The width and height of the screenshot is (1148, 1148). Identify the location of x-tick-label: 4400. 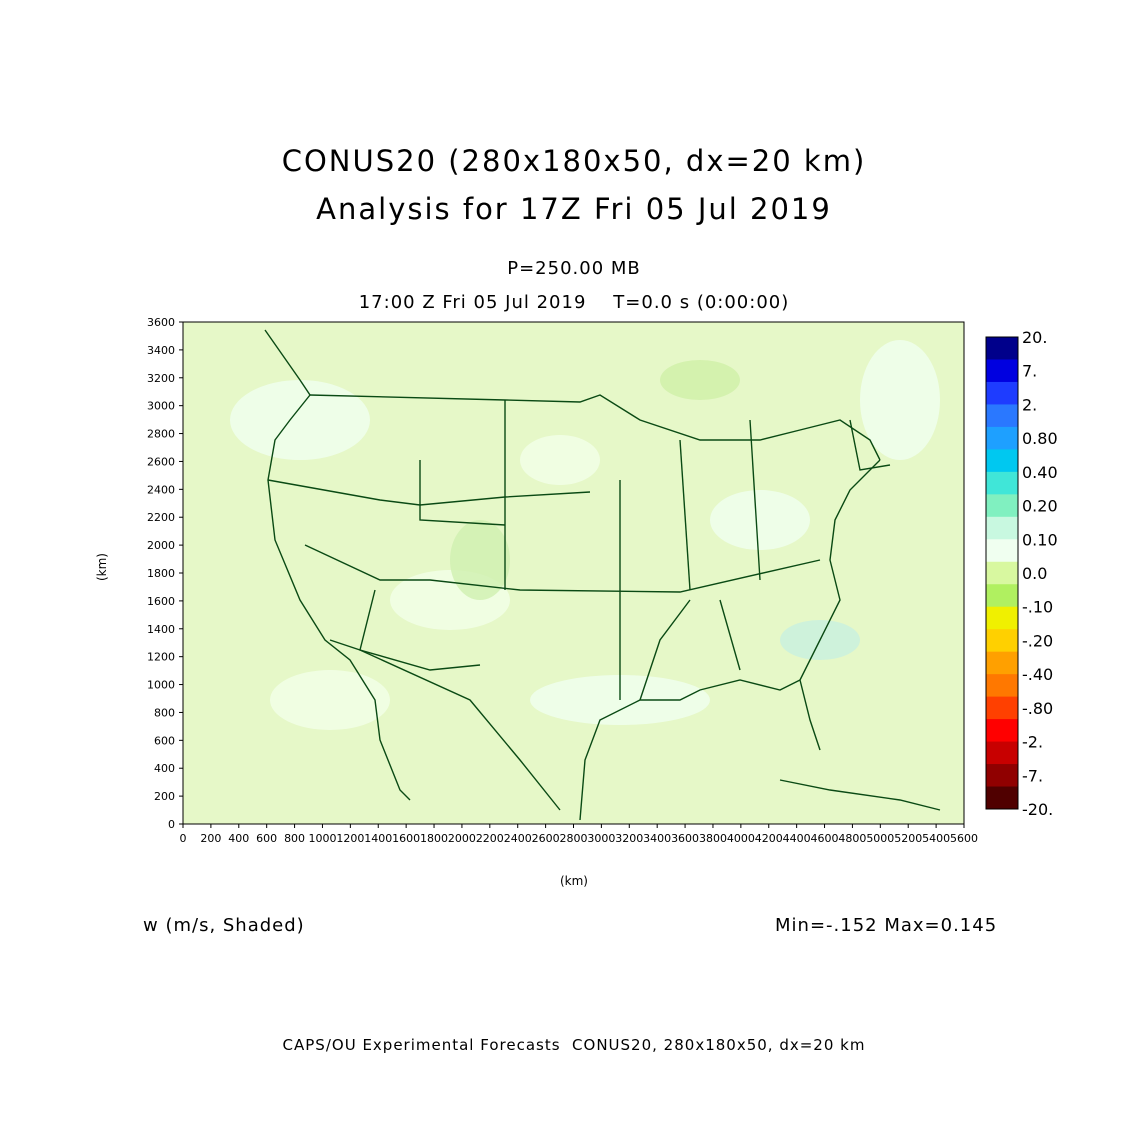
(797, 838).